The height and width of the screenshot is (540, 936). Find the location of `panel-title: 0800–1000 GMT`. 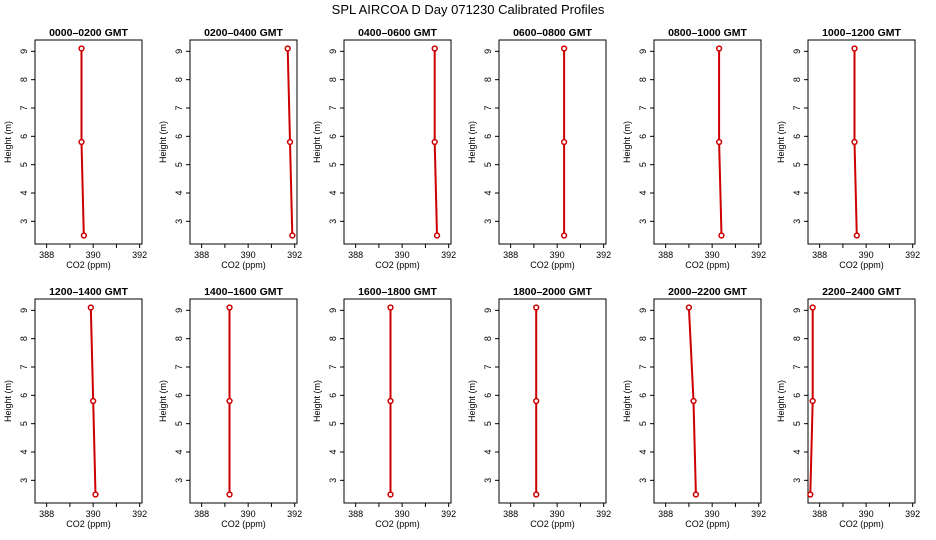

panel-title: 0800–1000 GMT is located at coordinates (707, 33).